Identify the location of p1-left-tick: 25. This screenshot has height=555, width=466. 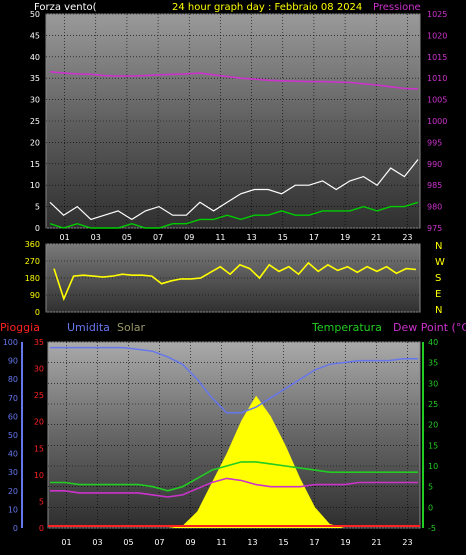
(35, 121).